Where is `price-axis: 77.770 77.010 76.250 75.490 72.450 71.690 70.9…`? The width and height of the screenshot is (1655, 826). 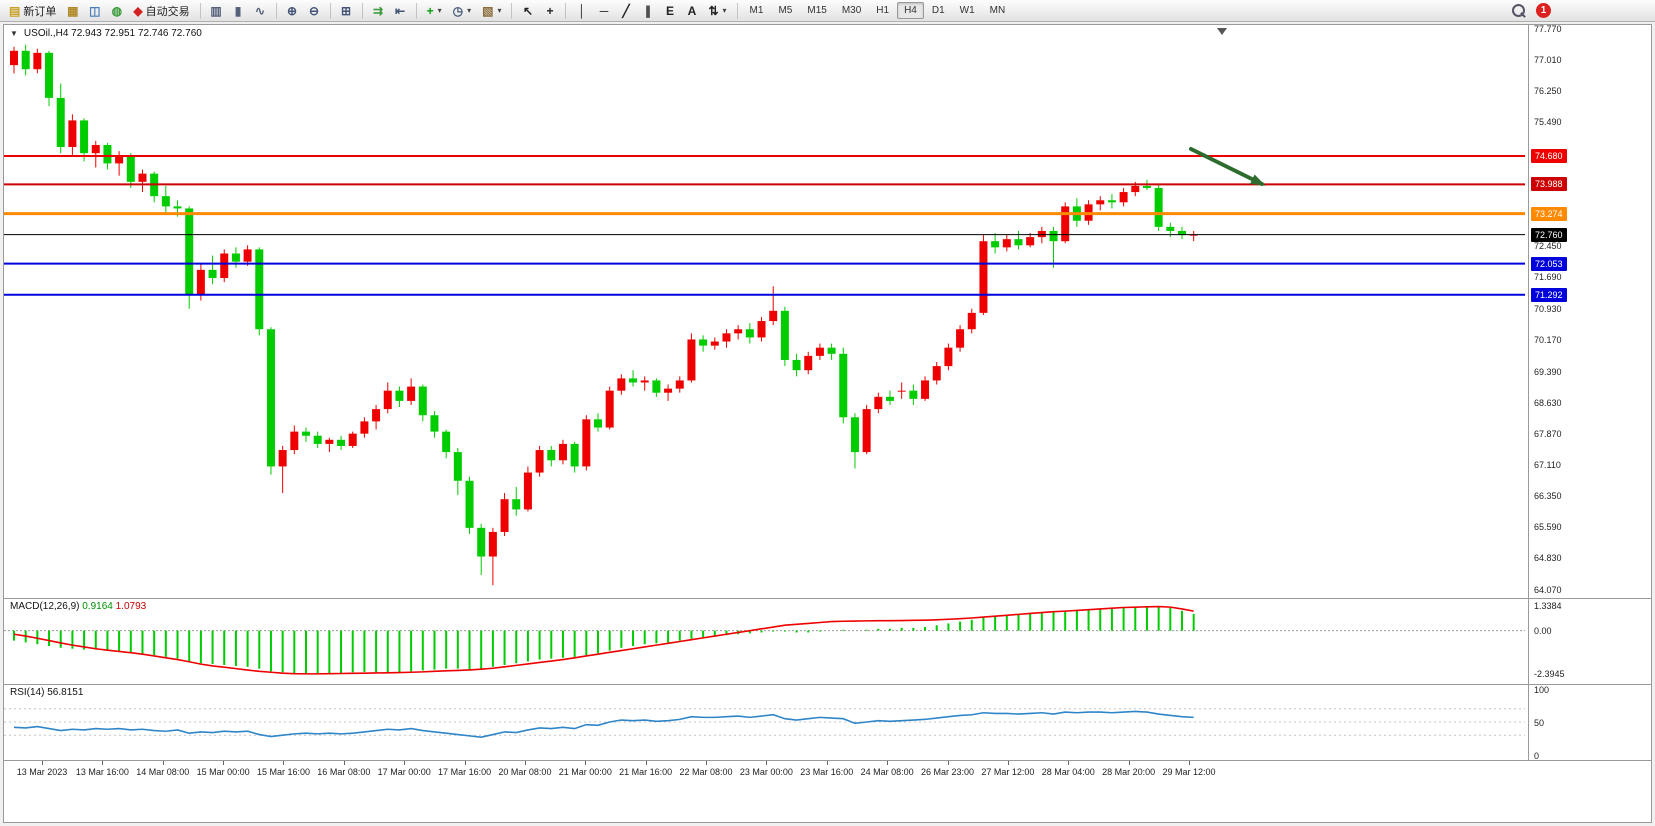
price-axis: 77.770 77.010 76.250 75.490 72.450 71.690 70.9… is located at coordinates (1590, 392).